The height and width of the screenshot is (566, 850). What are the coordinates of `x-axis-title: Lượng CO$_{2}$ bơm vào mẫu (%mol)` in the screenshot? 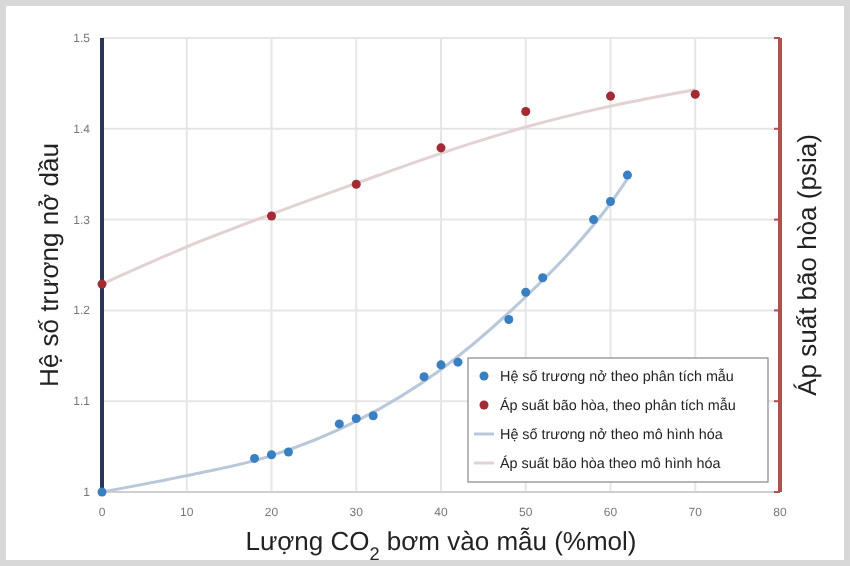 It's located at (441, 545).